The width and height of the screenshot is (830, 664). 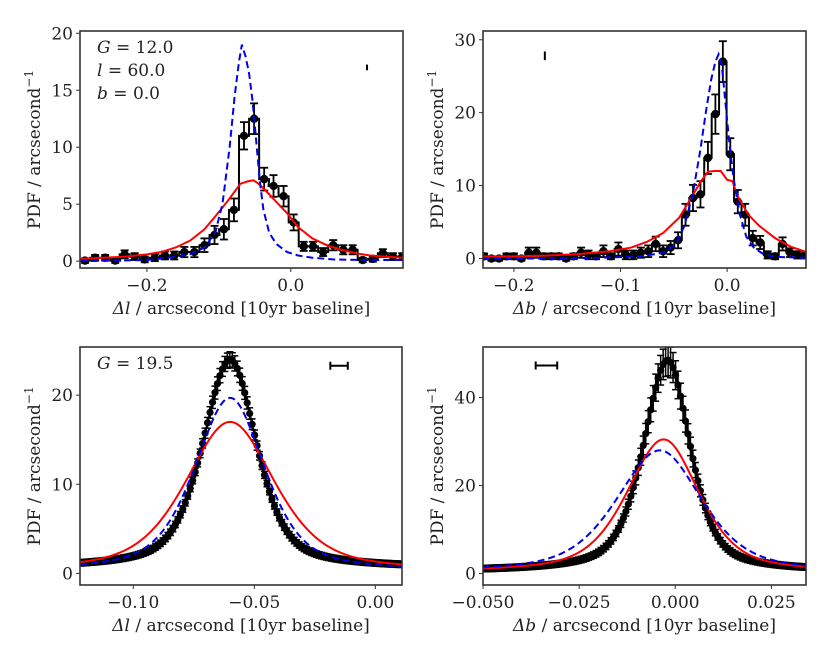 I want to click on x-tick-label: −0.050, so click(x=483, y=603).